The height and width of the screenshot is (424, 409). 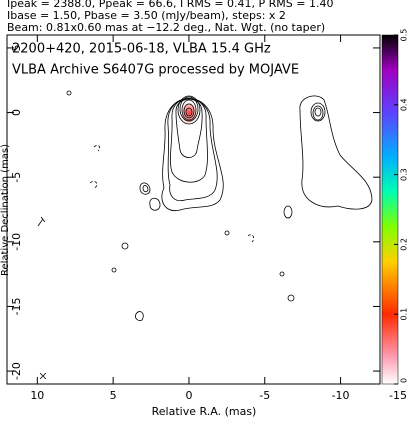 I want to click on y-tick-label: 5, so click(x=16, y=47).